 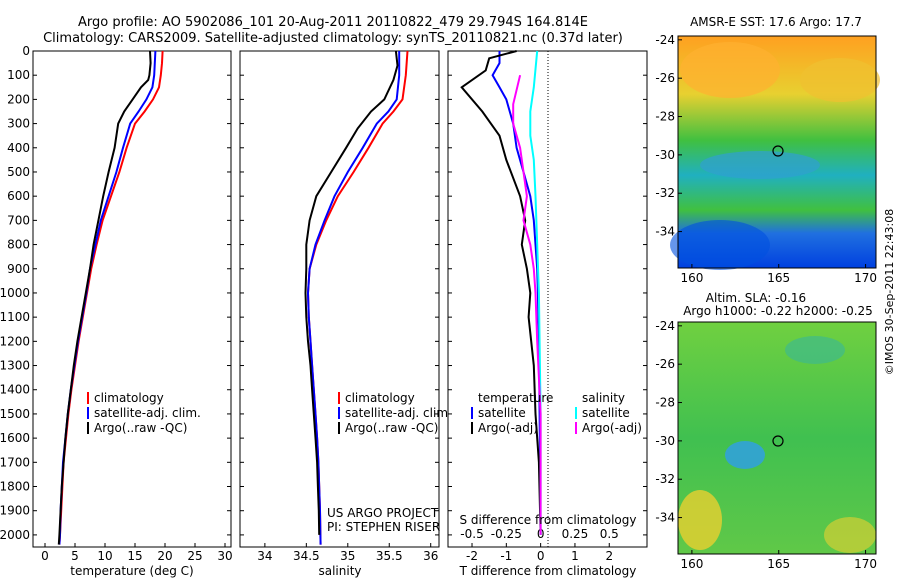 What do you see at coordinates (18, 220) in the screenshot?
I see `depth-tick-label: 700` at bounding box center [18, 220].